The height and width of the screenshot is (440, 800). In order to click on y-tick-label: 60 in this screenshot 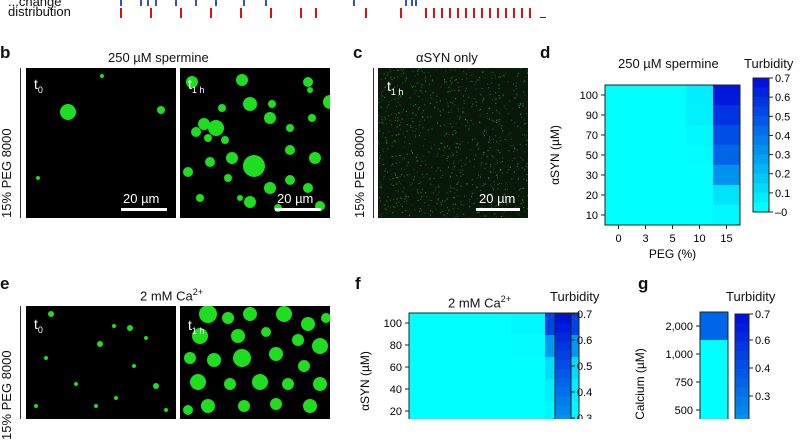, I will do `click(396, 368)`.